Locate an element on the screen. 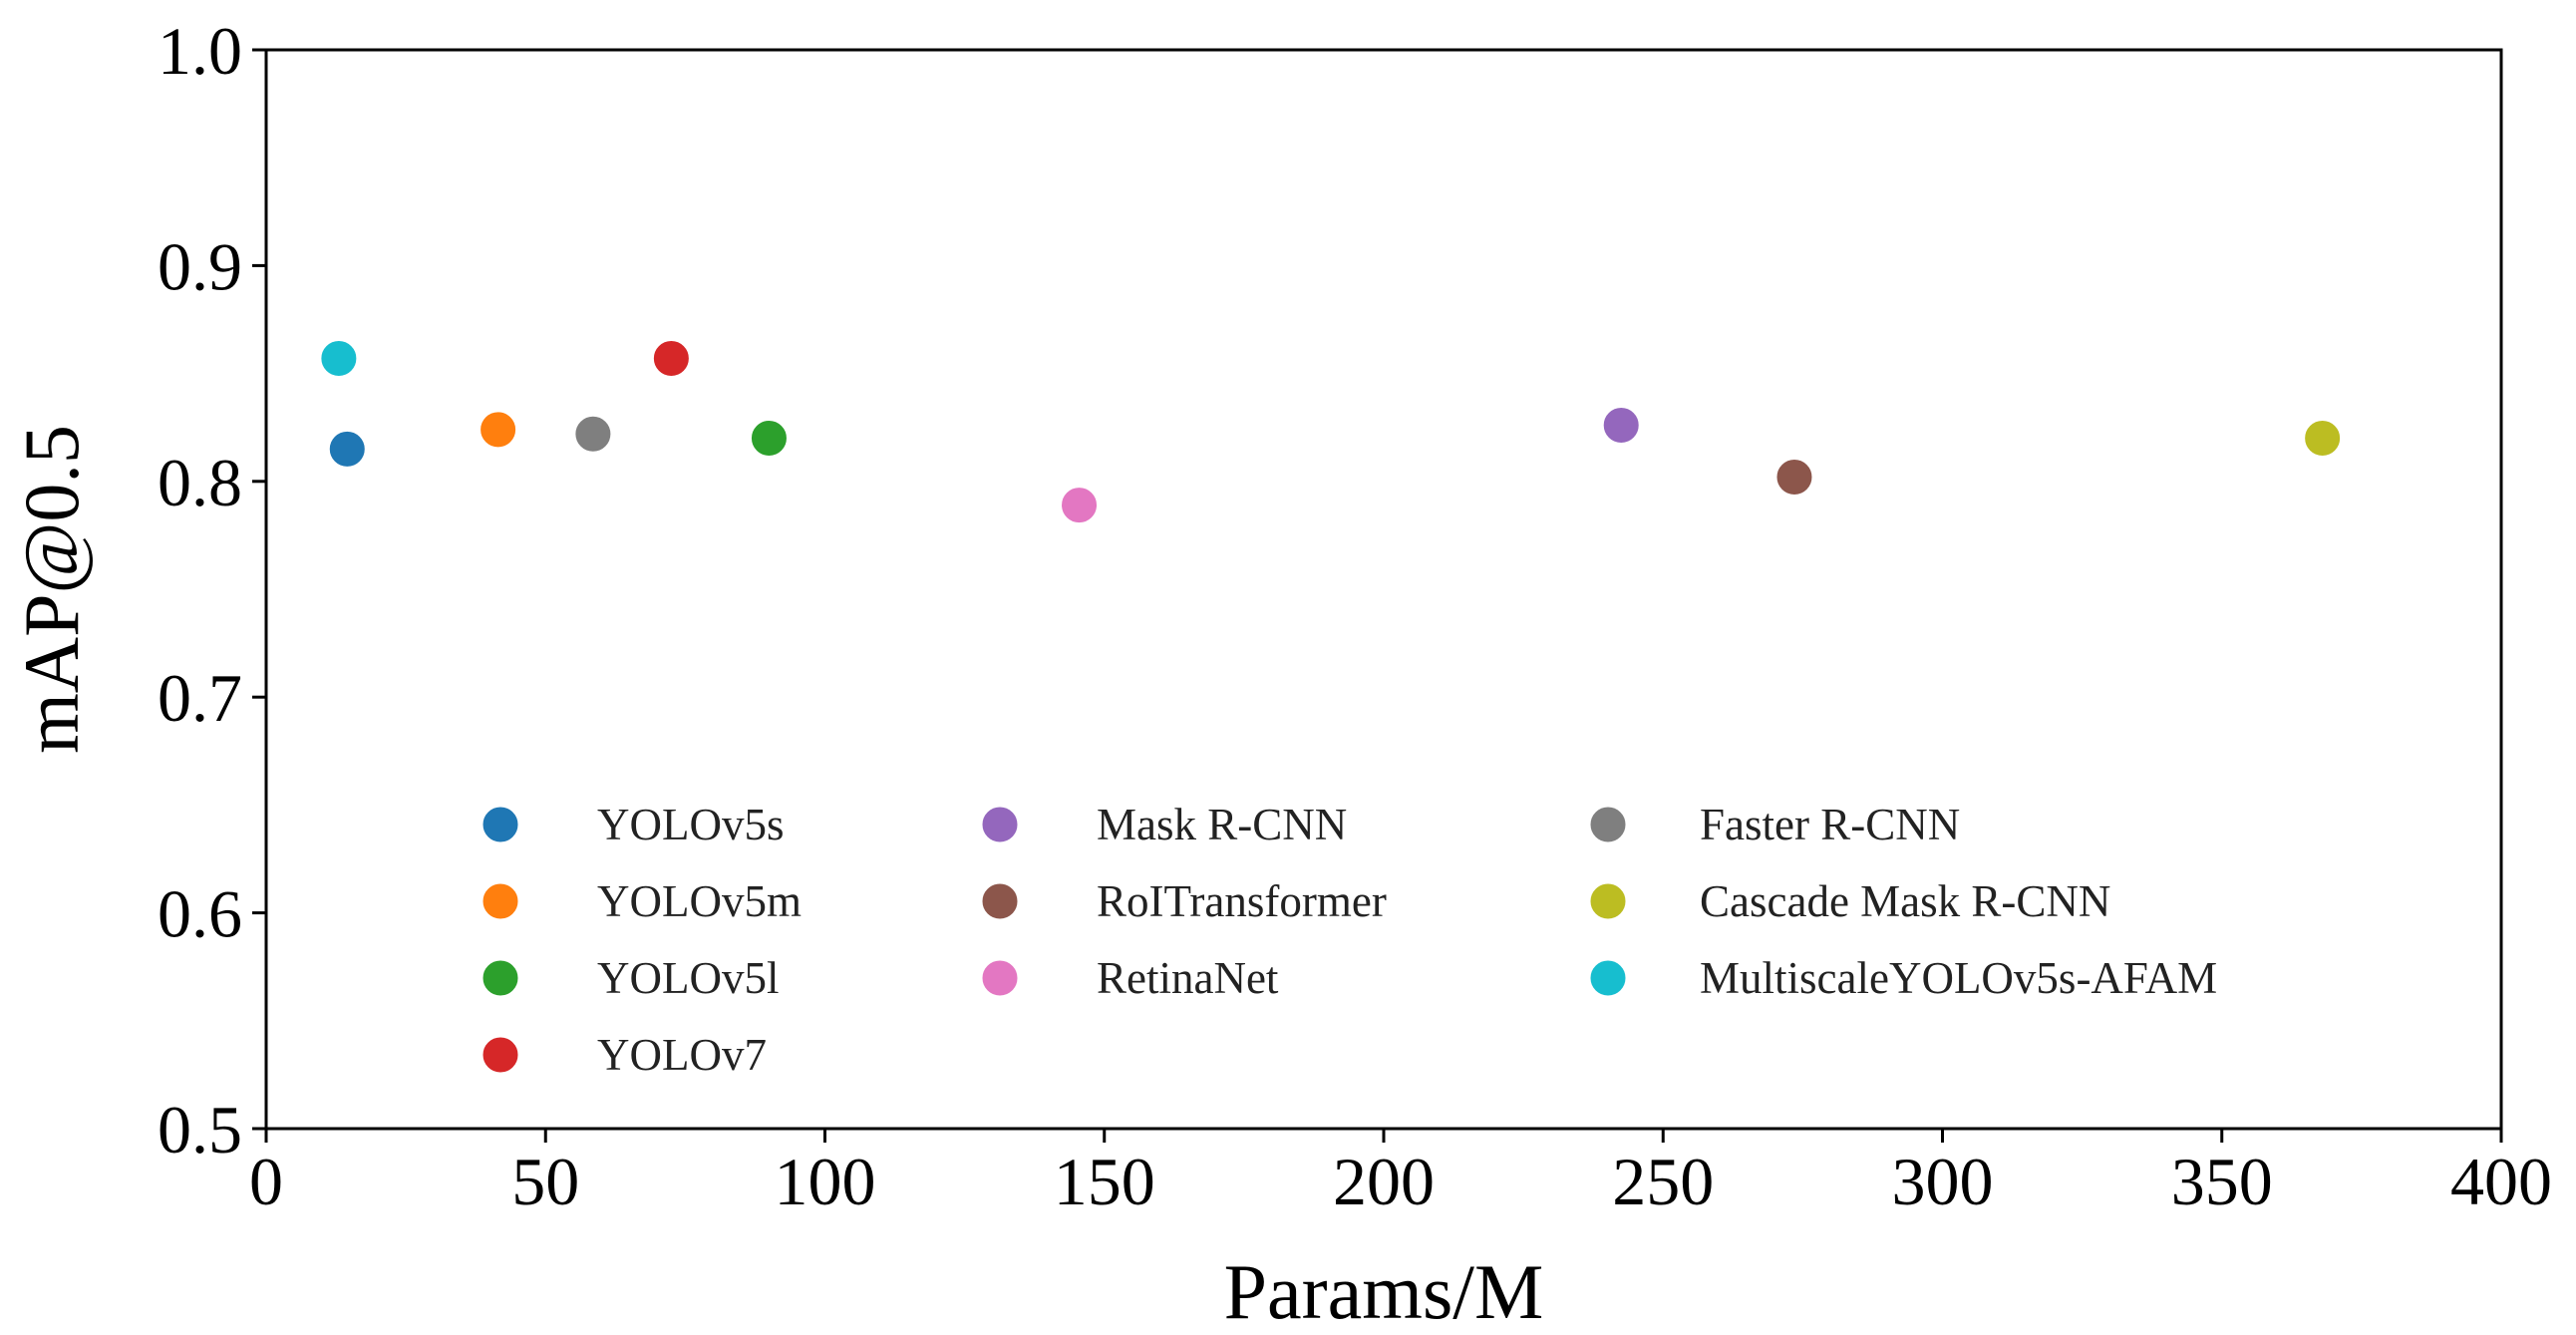 Image resolution: width=2576 pixels, height=1335 pixels. legend-entry-label: YOLOv5l is located at coordinates (688, 978).